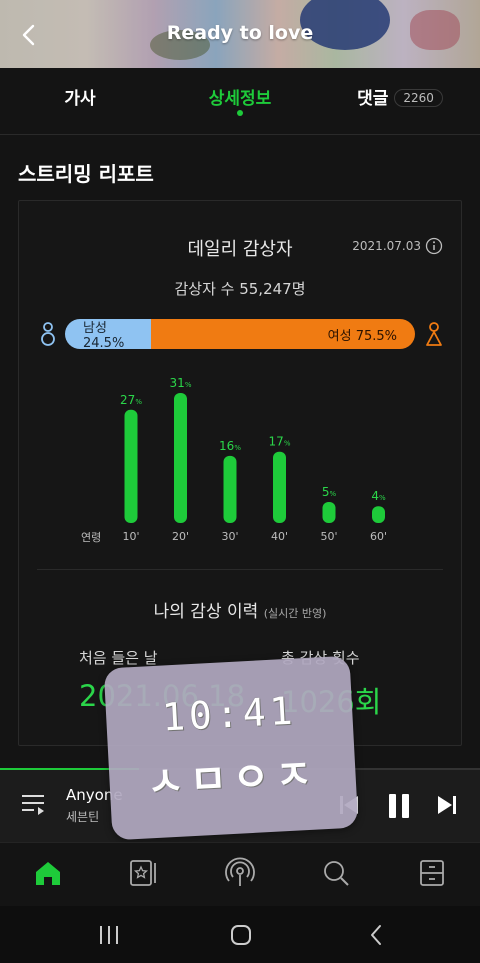 The height and width of the screenshot is (963, 480). Describe the element at coordinates (231, 748) in the screenshot. I see `clock-overlay-widget: 10:41 ㅅㅁㅇㅈ` at that location.